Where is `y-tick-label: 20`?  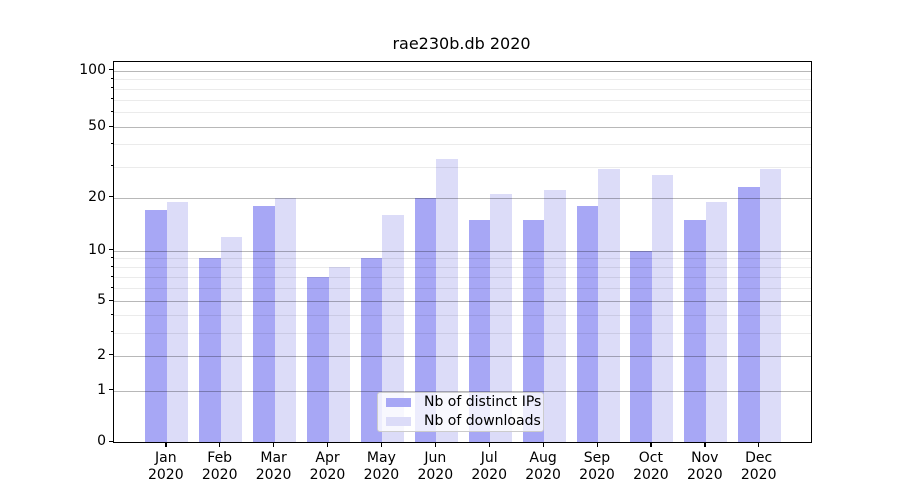
y-tick-label: 20 is located at coordinates (97, 196).